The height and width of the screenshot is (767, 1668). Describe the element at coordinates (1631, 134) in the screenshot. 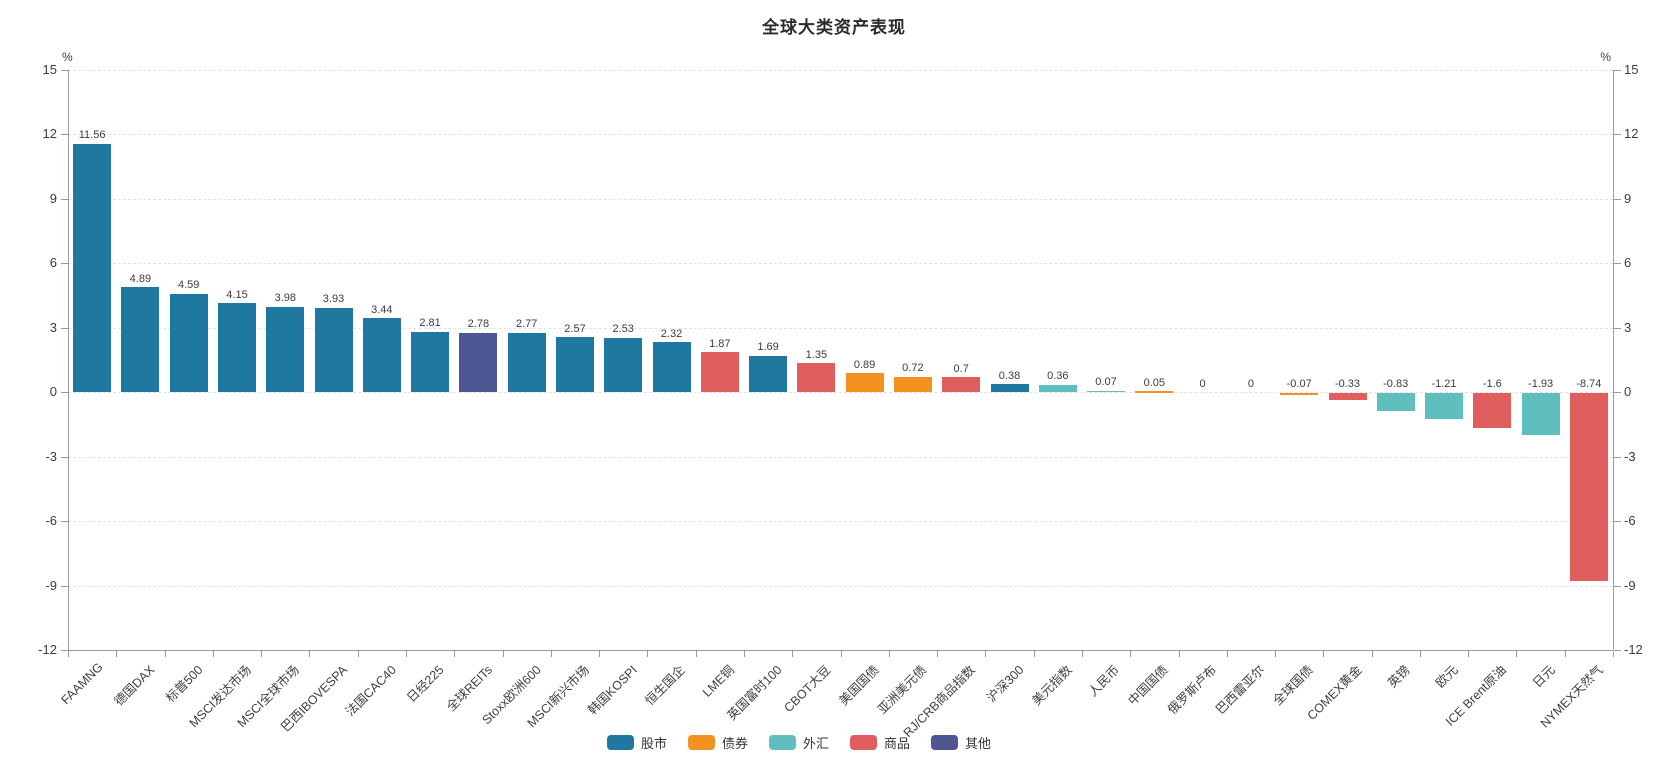

I see `y-axis-label-right: 12` at that location.